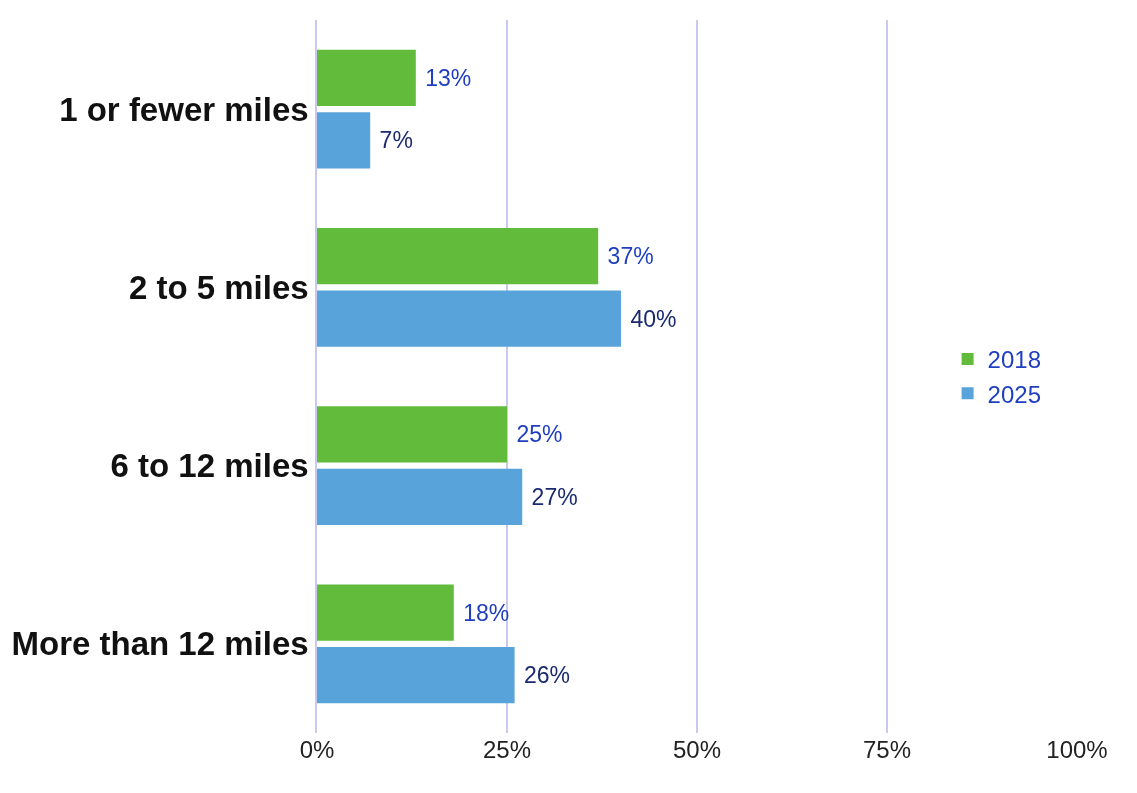  What do you see at coordinates (507, 749) in the screenshot?
I see `x-tick-label: 25%` at bounding box center [507, 749].